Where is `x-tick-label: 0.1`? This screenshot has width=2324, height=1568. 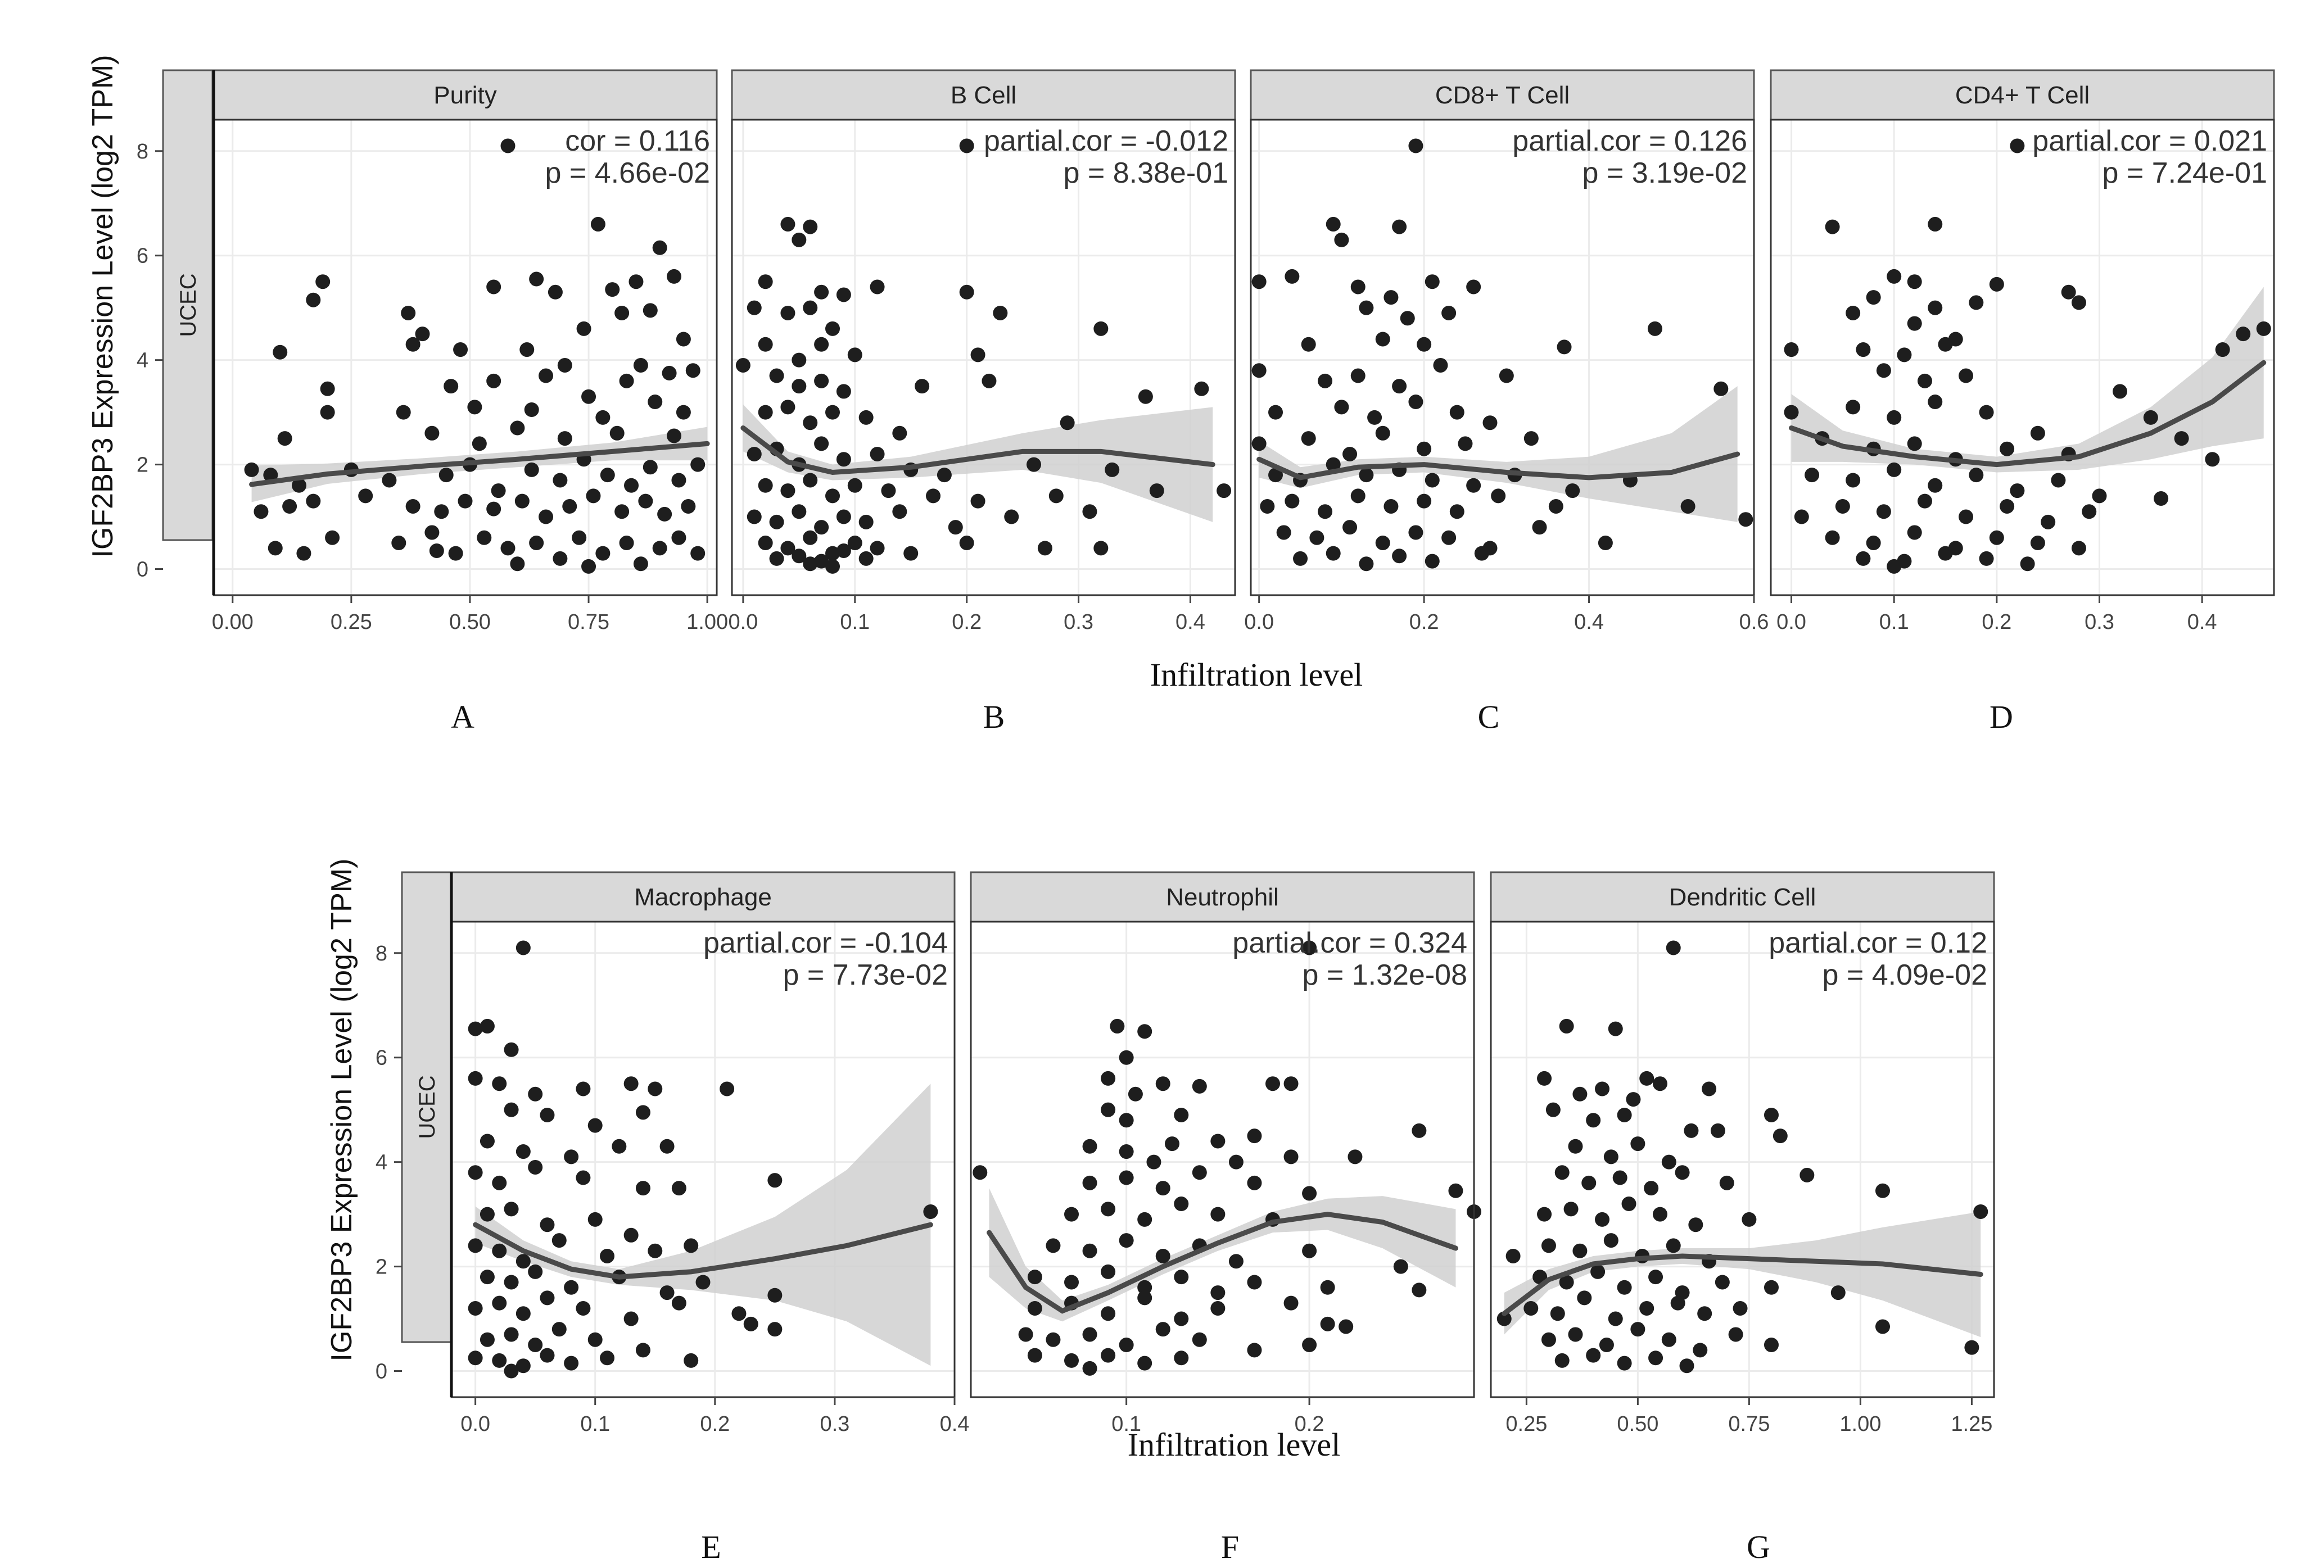 x-tick-label: 0.1 is located at coordinates (855, 622).